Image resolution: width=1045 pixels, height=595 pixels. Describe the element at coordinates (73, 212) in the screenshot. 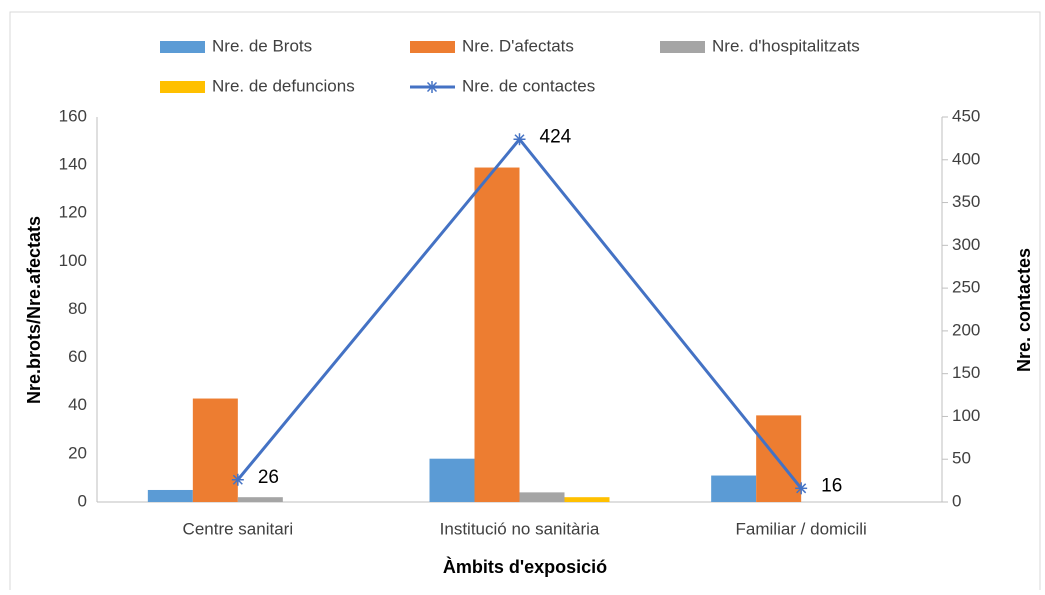

I see `y-tick-label: 120` at that location.